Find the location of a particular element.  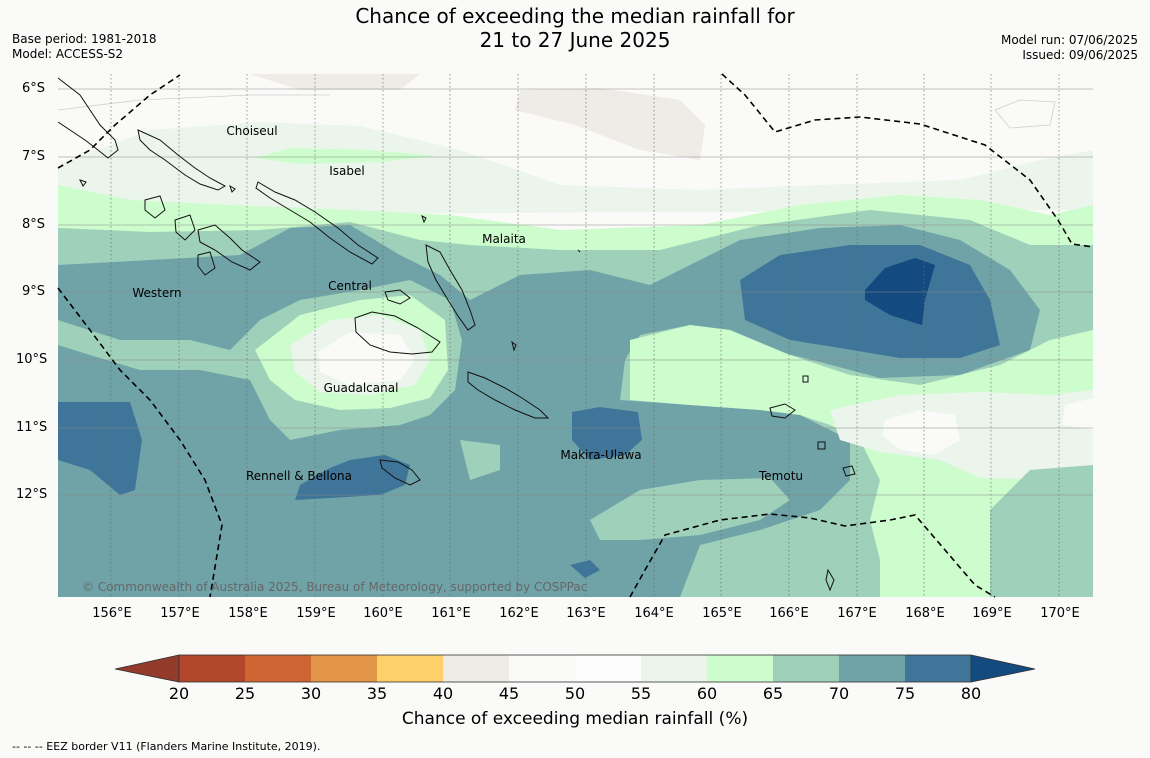

colorbar-tick-label: 65 is located at coordinates (773, 693).